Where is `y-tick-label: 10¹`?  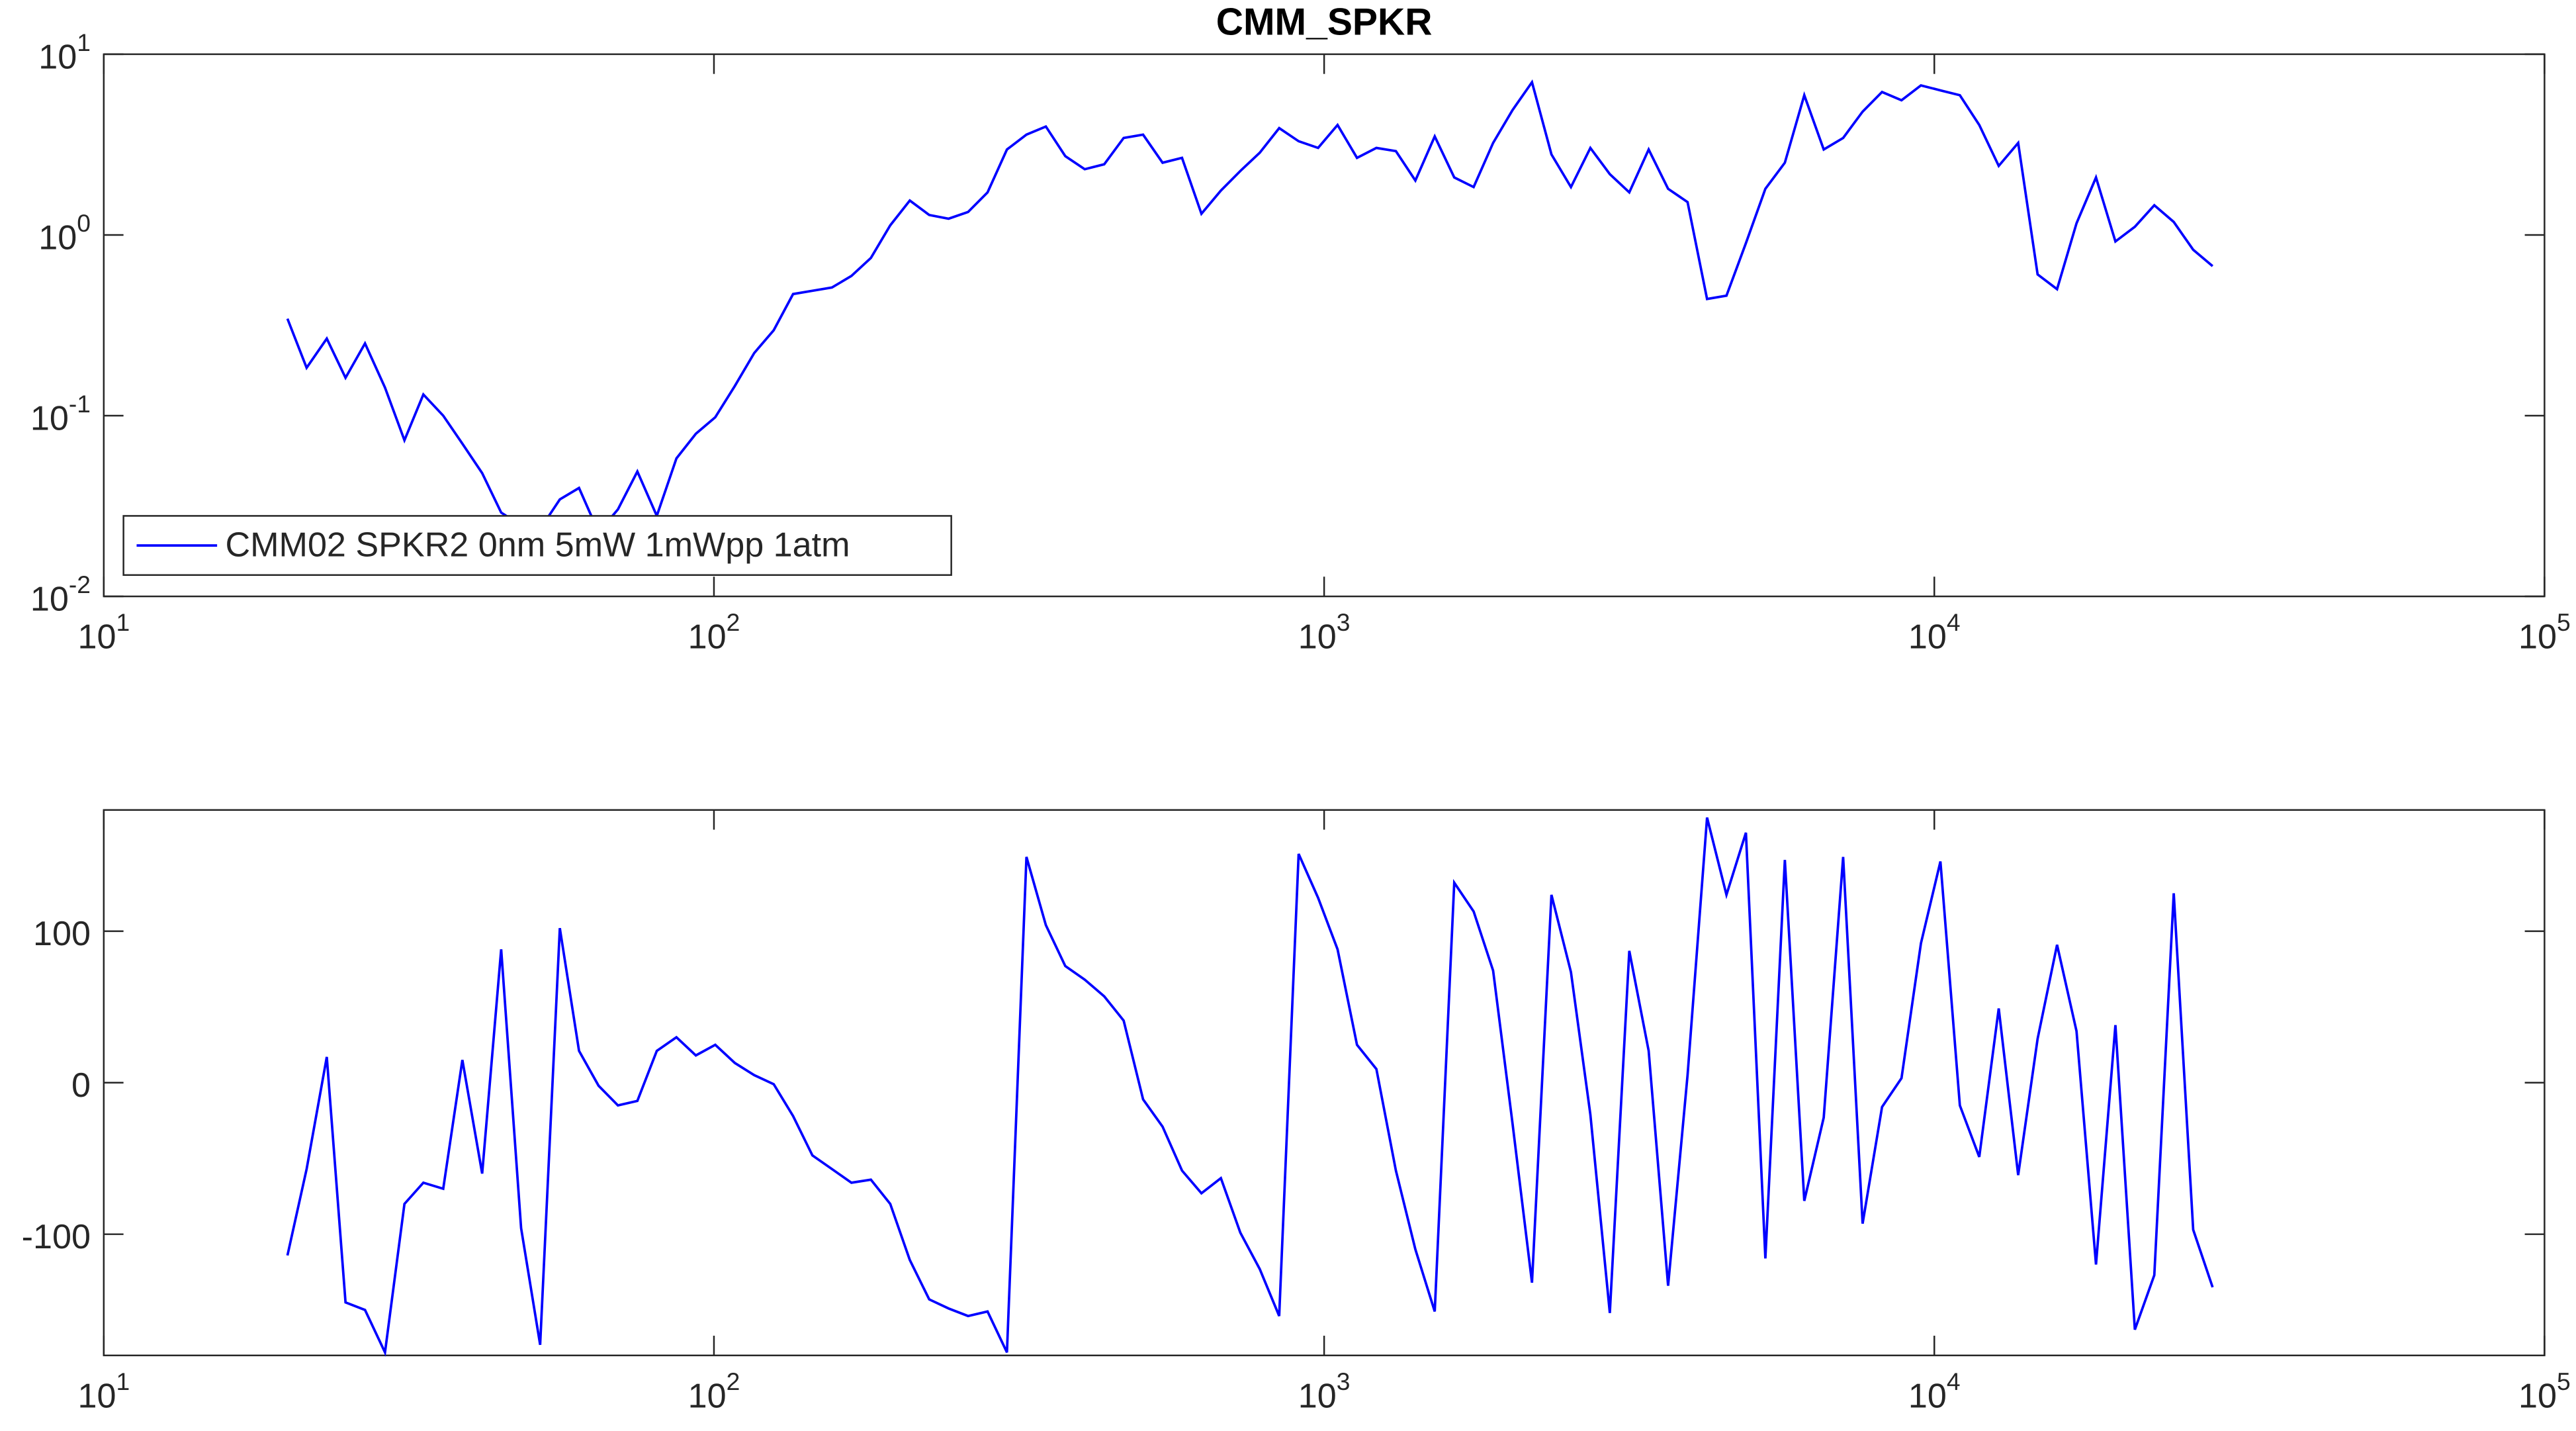
y-tick-label: 10¹ is located at coordinates (64, 52).